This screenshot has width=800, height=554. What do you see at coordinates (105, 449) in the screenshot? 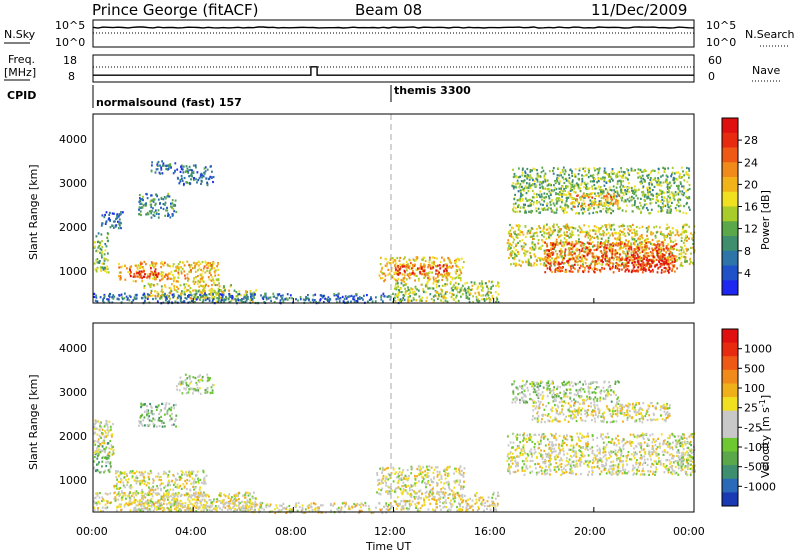
I see `velocity-cell-r0` at bounding box center [105, 449].